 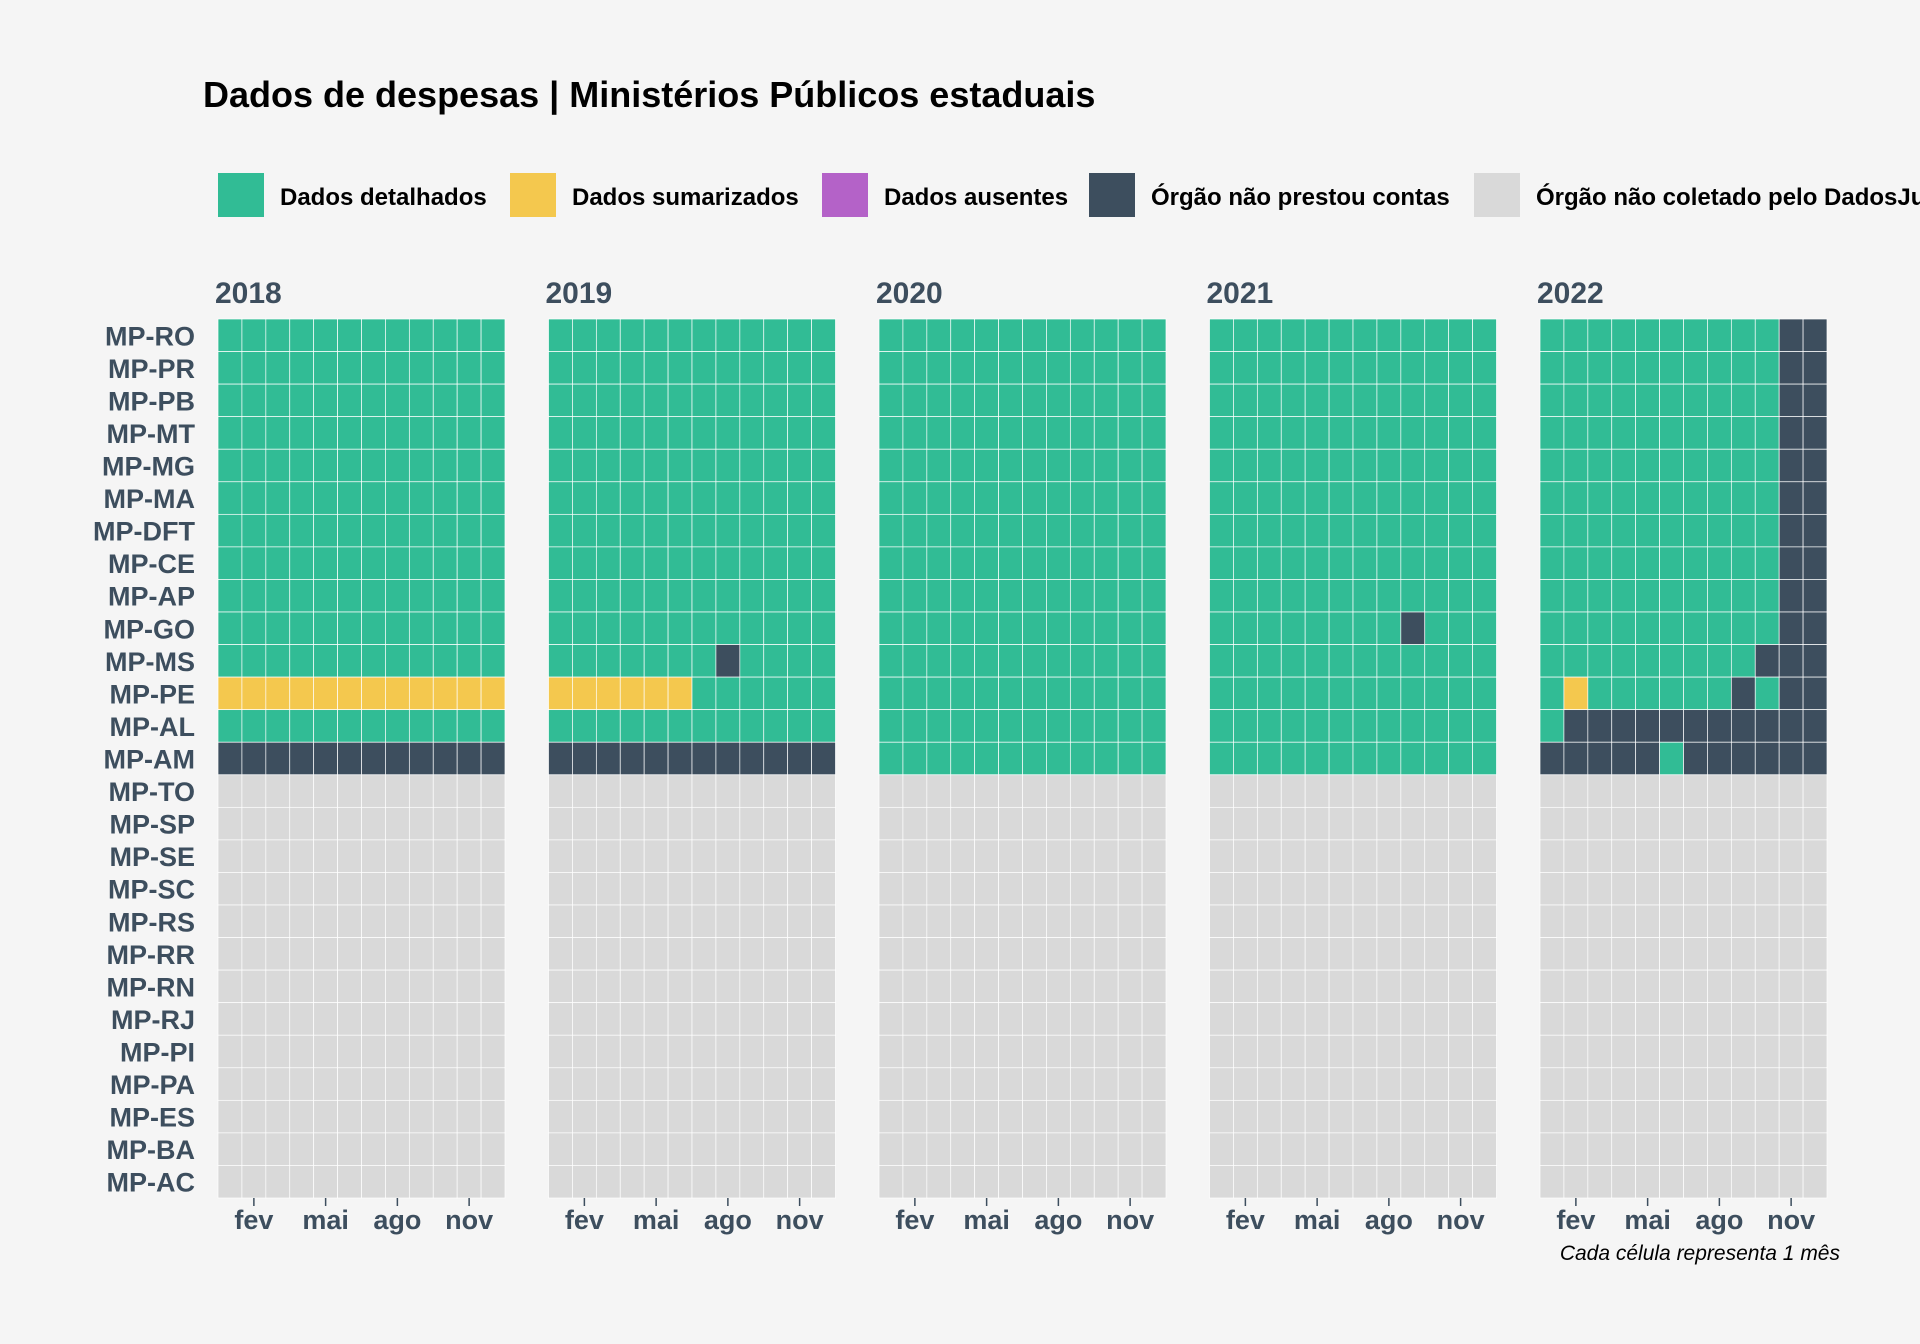 I want to click on row-label: MP-CE, so click(x=151, y=564).